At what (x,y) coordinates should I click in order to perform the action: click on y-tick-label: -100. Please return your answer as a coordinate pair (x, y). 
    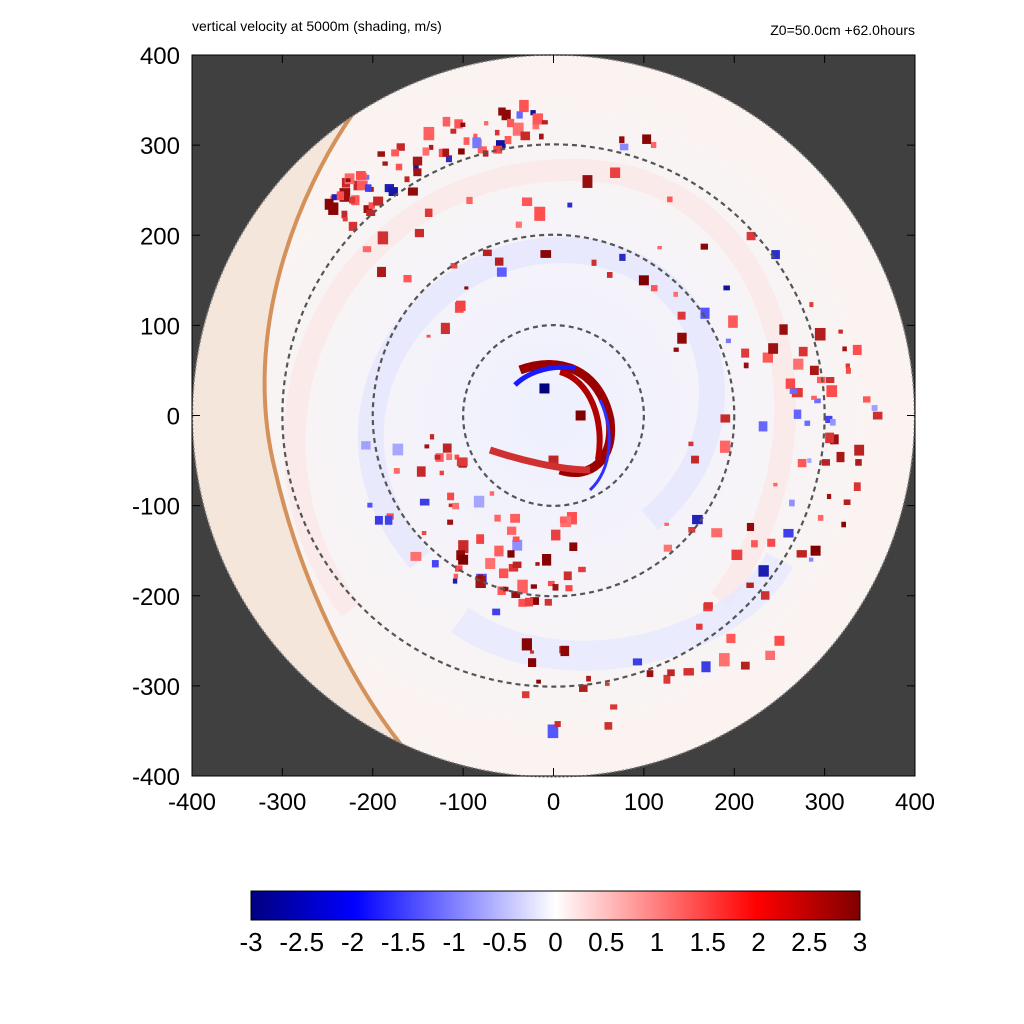
    Looking at the image, I should click on (156, 507).